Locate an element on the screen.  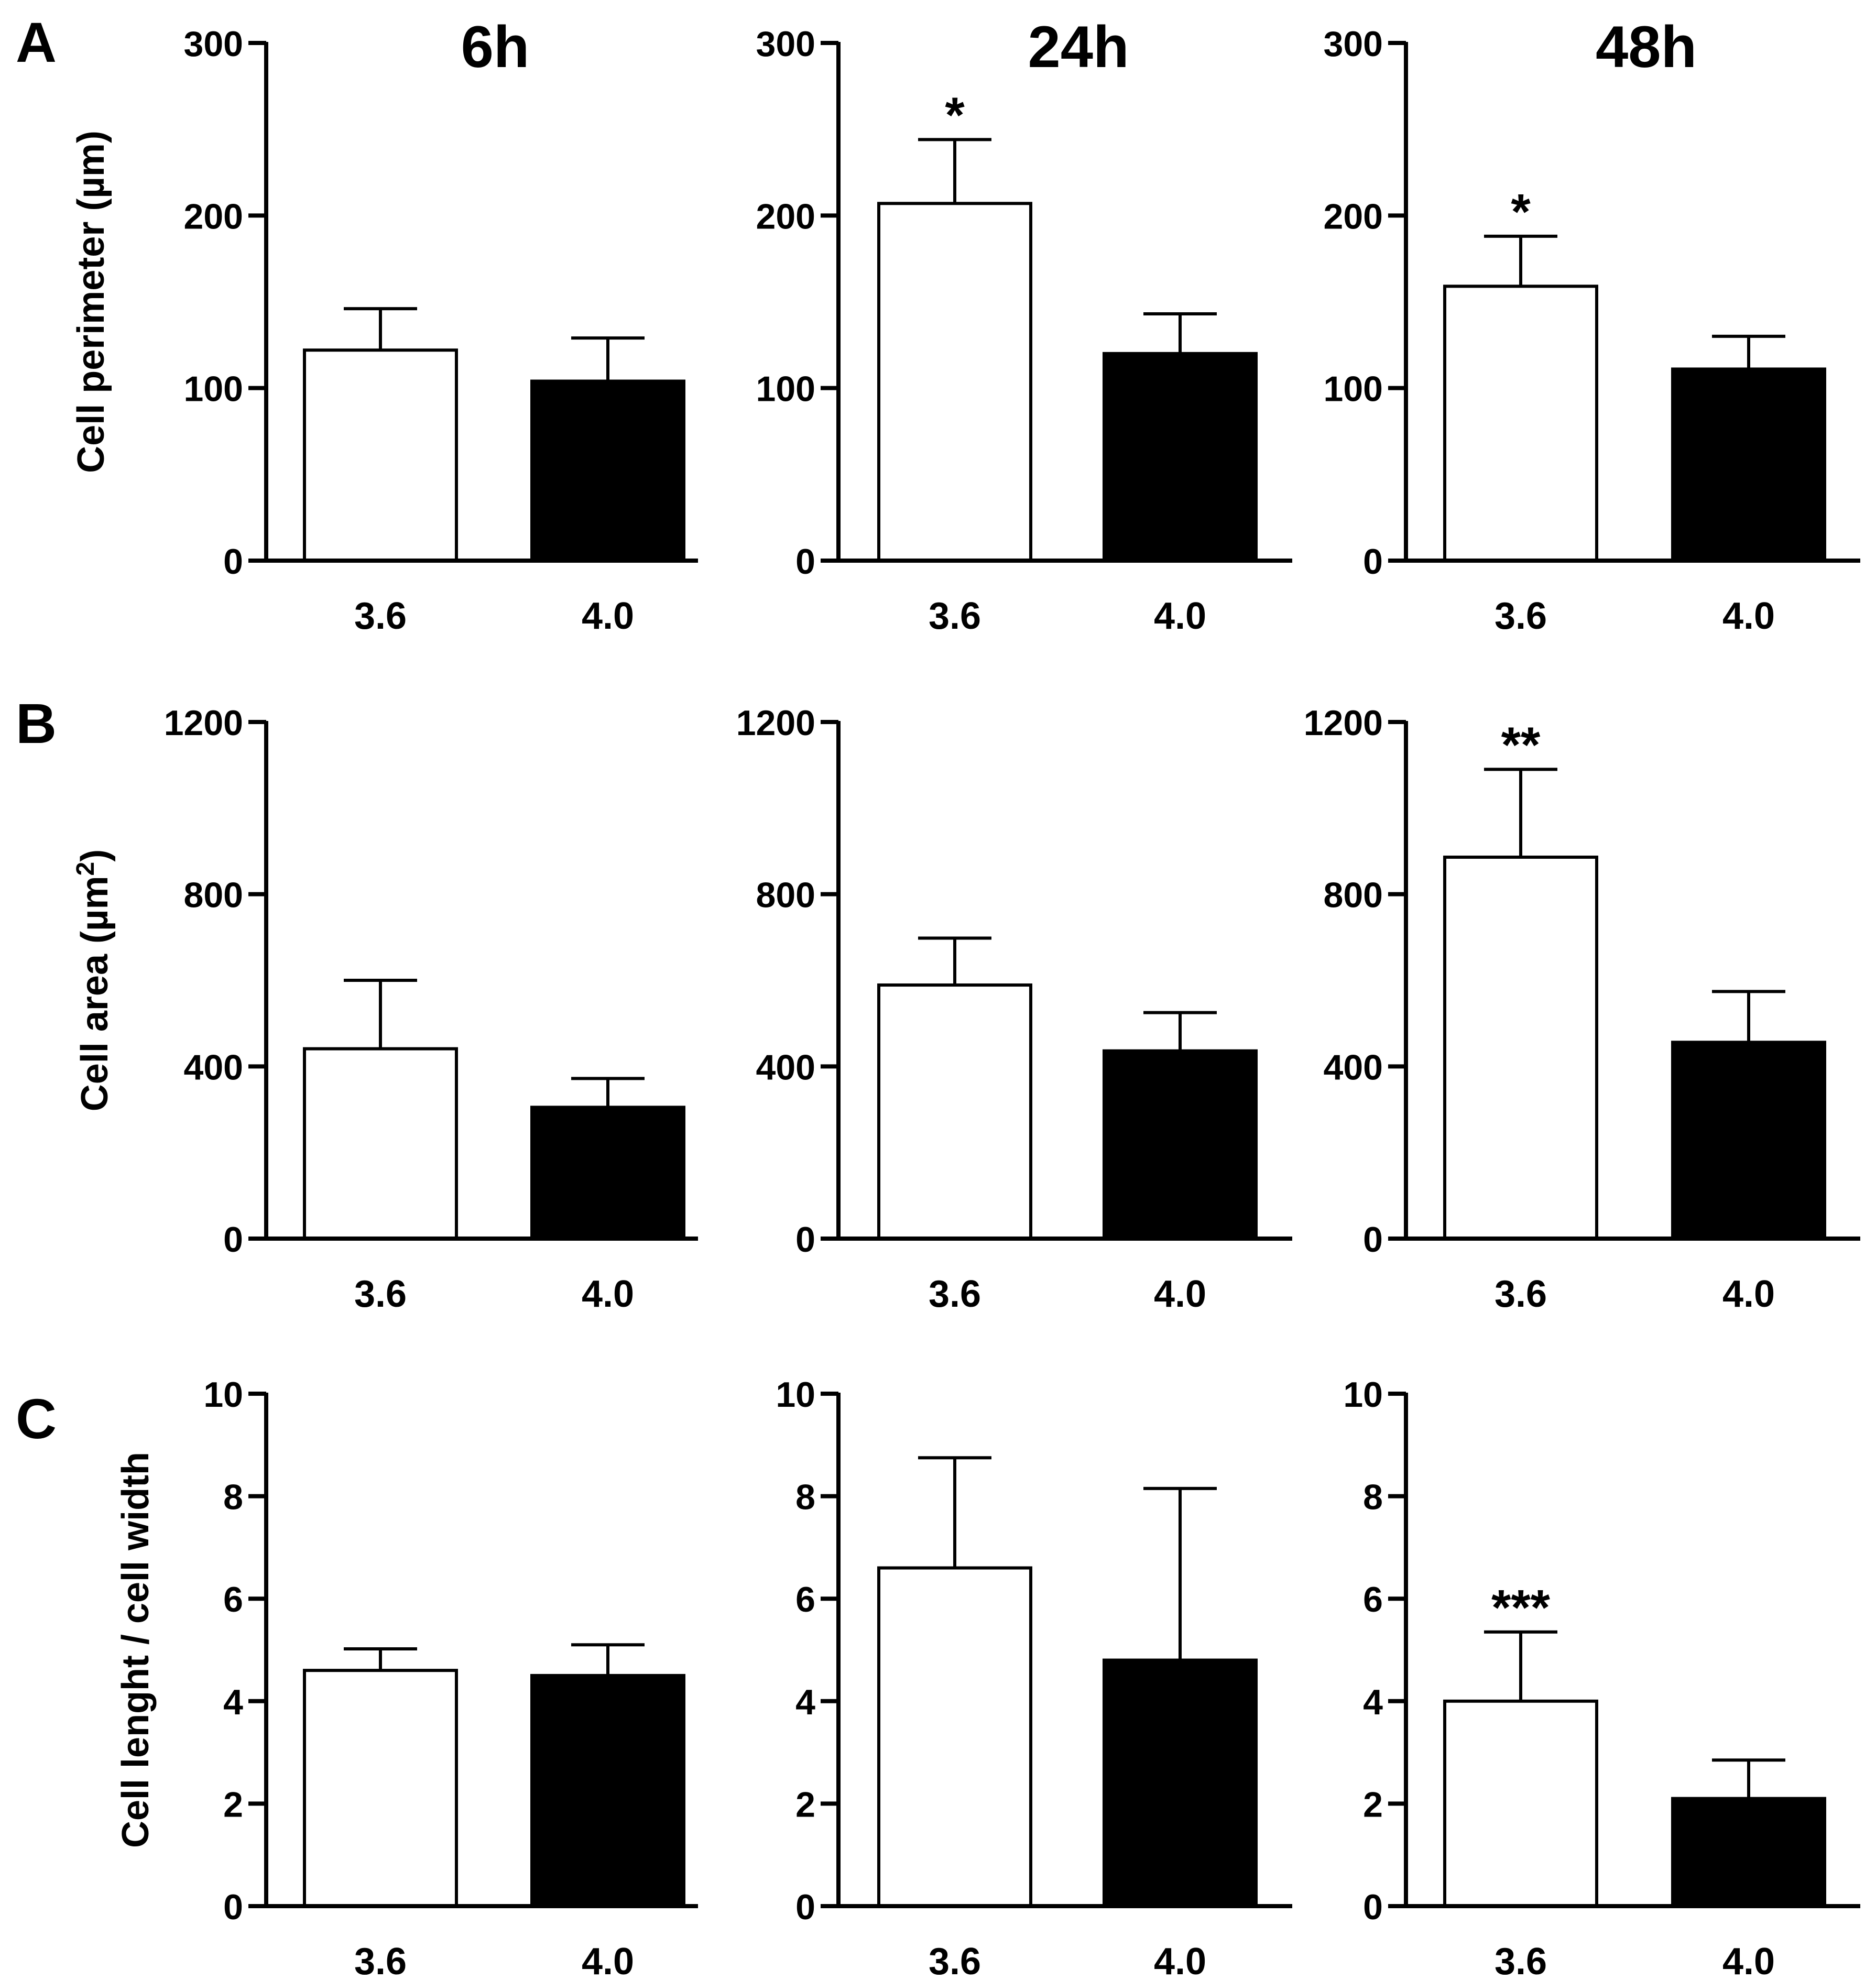
ytick-label-c-48h-10: 10 is located at coordinates (1363, 1395).